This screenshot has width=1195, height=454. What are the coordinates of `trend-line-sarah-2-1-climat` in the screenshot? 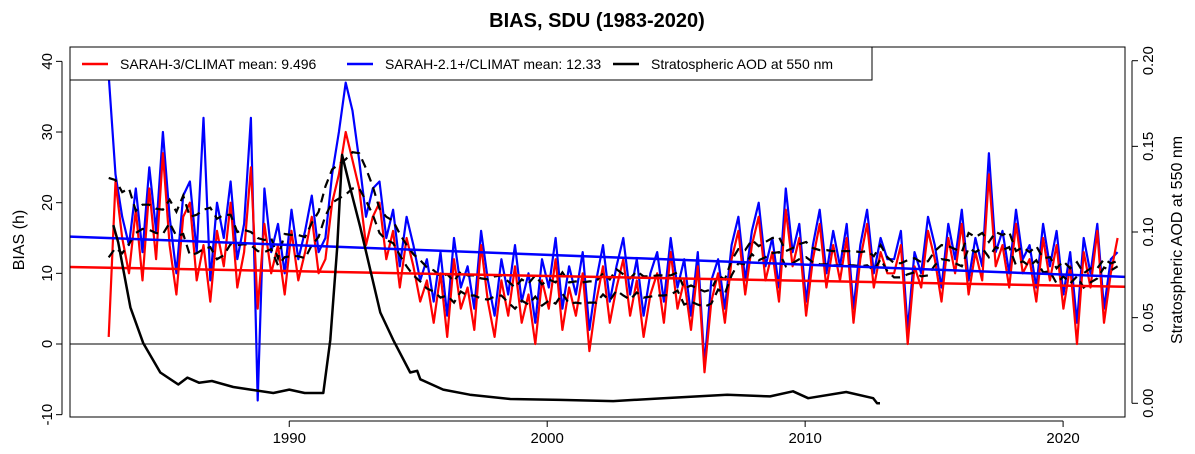 It's located at (597, 257).